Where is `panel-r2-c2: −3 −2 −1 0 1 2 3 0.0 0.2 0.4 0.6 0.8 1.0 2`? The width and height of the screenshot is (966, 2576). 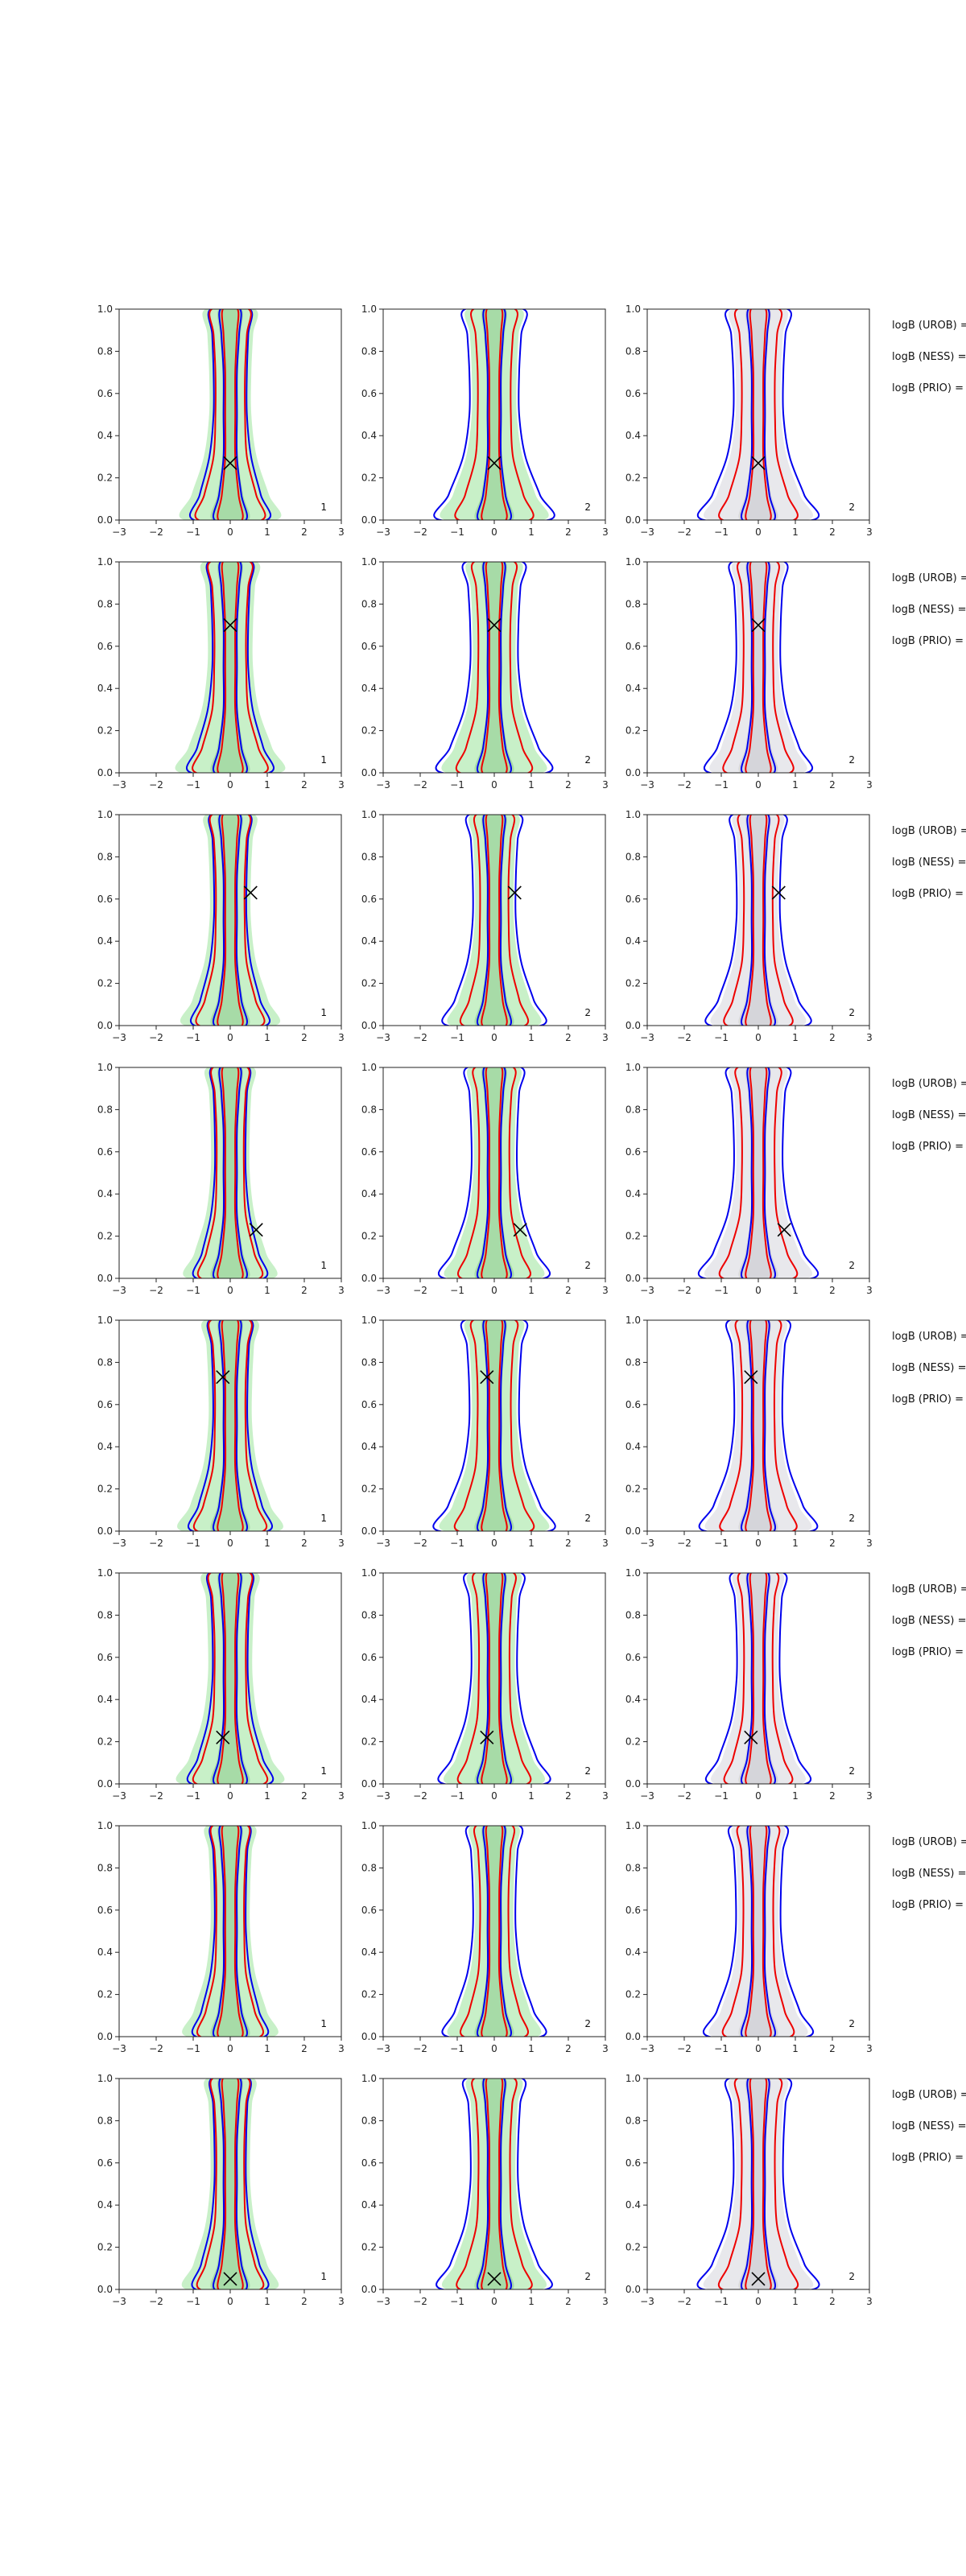
panel-r2-c2: −3 −2 −1 0 1 2 3 0.0 0.2 0.4 0.6 0.8 1.0 2 is located at coordinates (485, 673).